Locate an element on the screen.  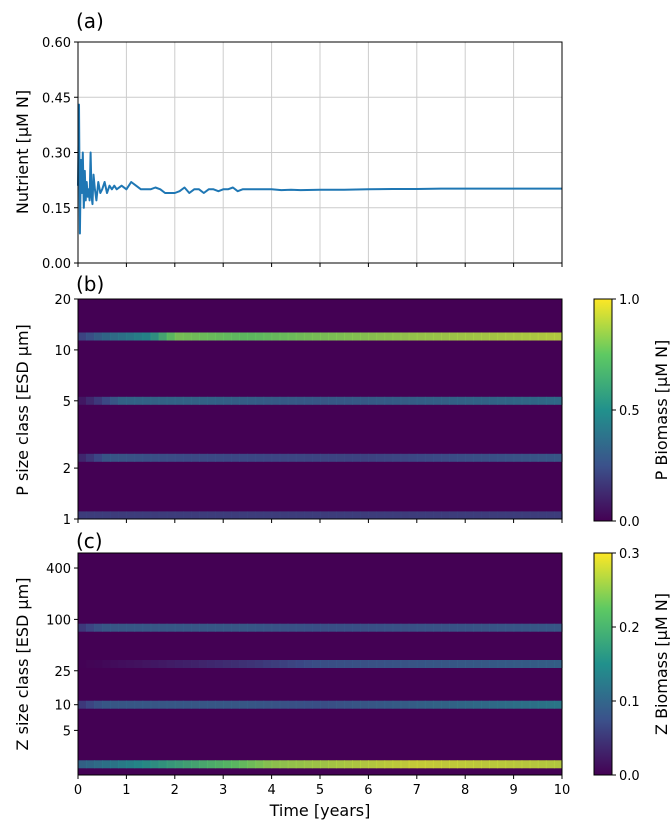
panel-b-yticks: 1 2 5 10 20 is located at coordinates (66, 410).